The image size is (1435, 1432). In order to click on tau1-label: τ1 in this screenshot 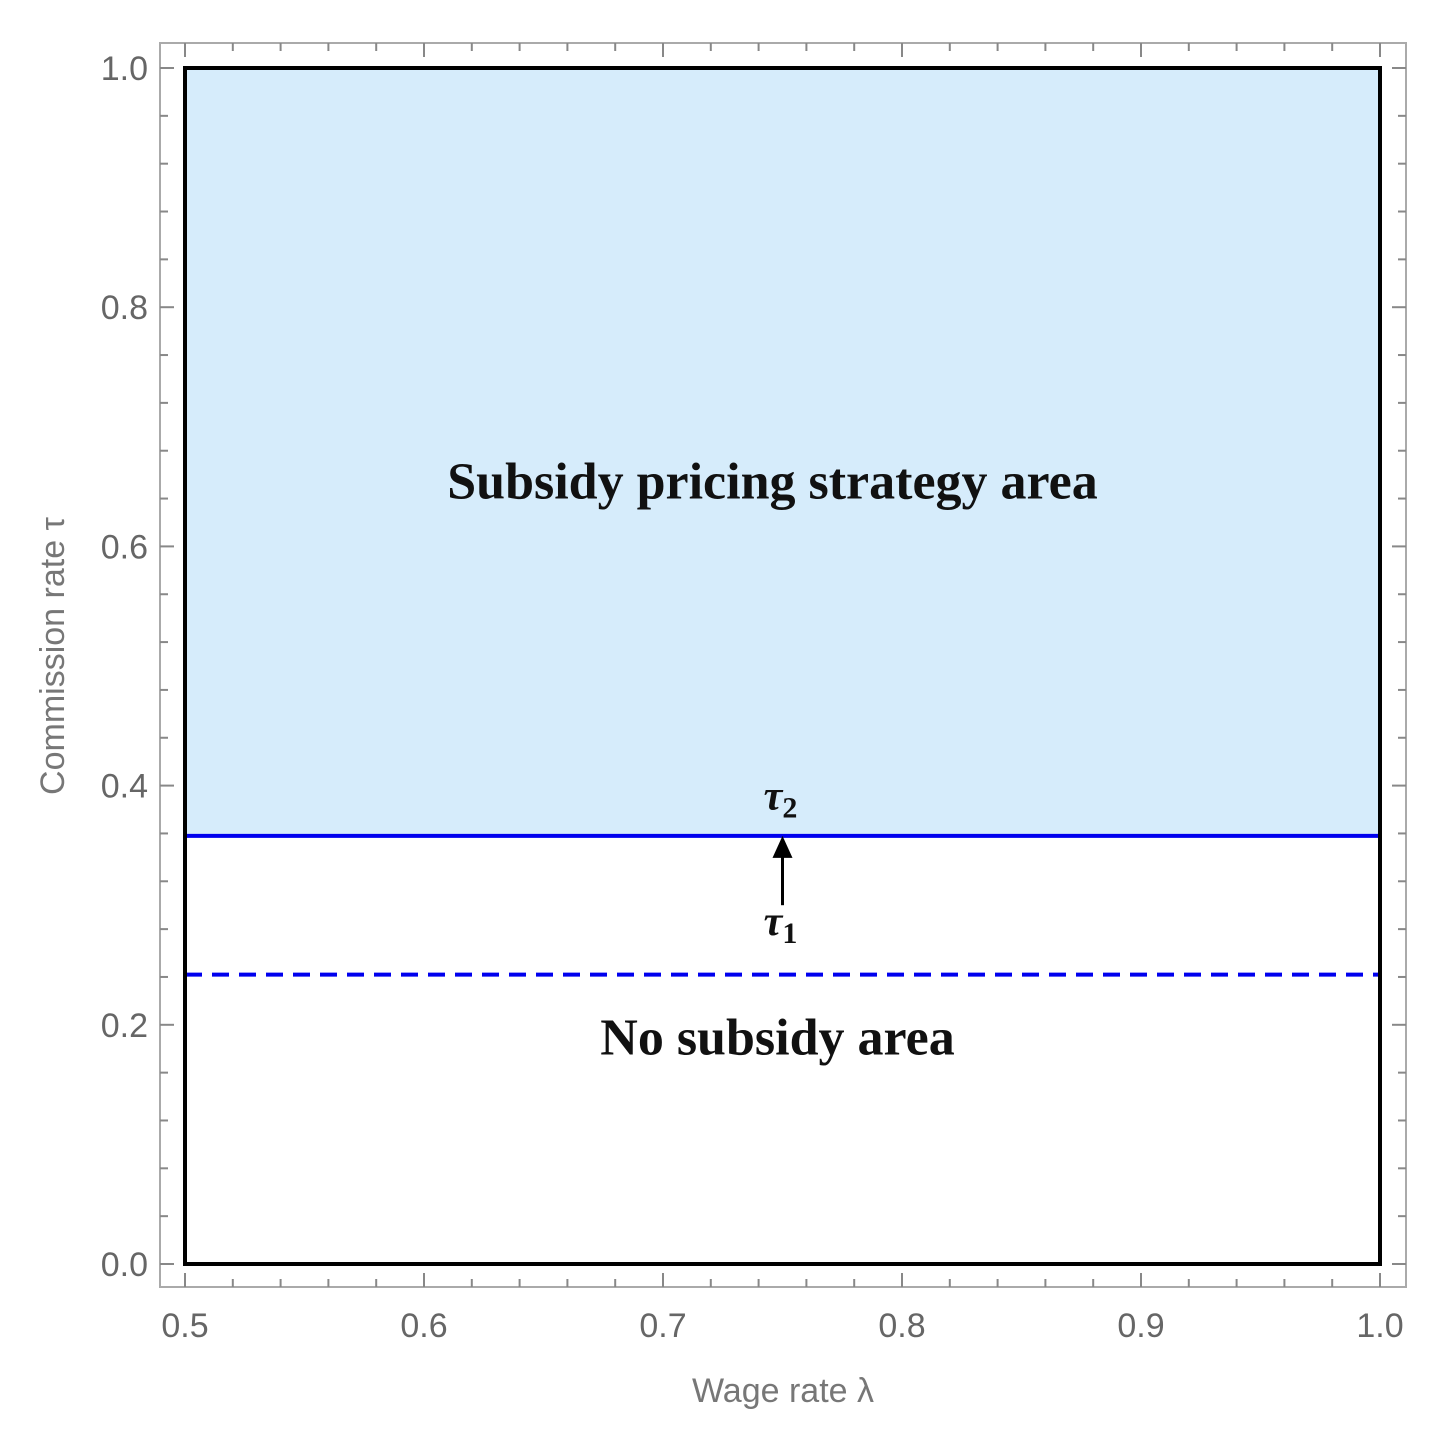, I will do `click(781, 924)`.